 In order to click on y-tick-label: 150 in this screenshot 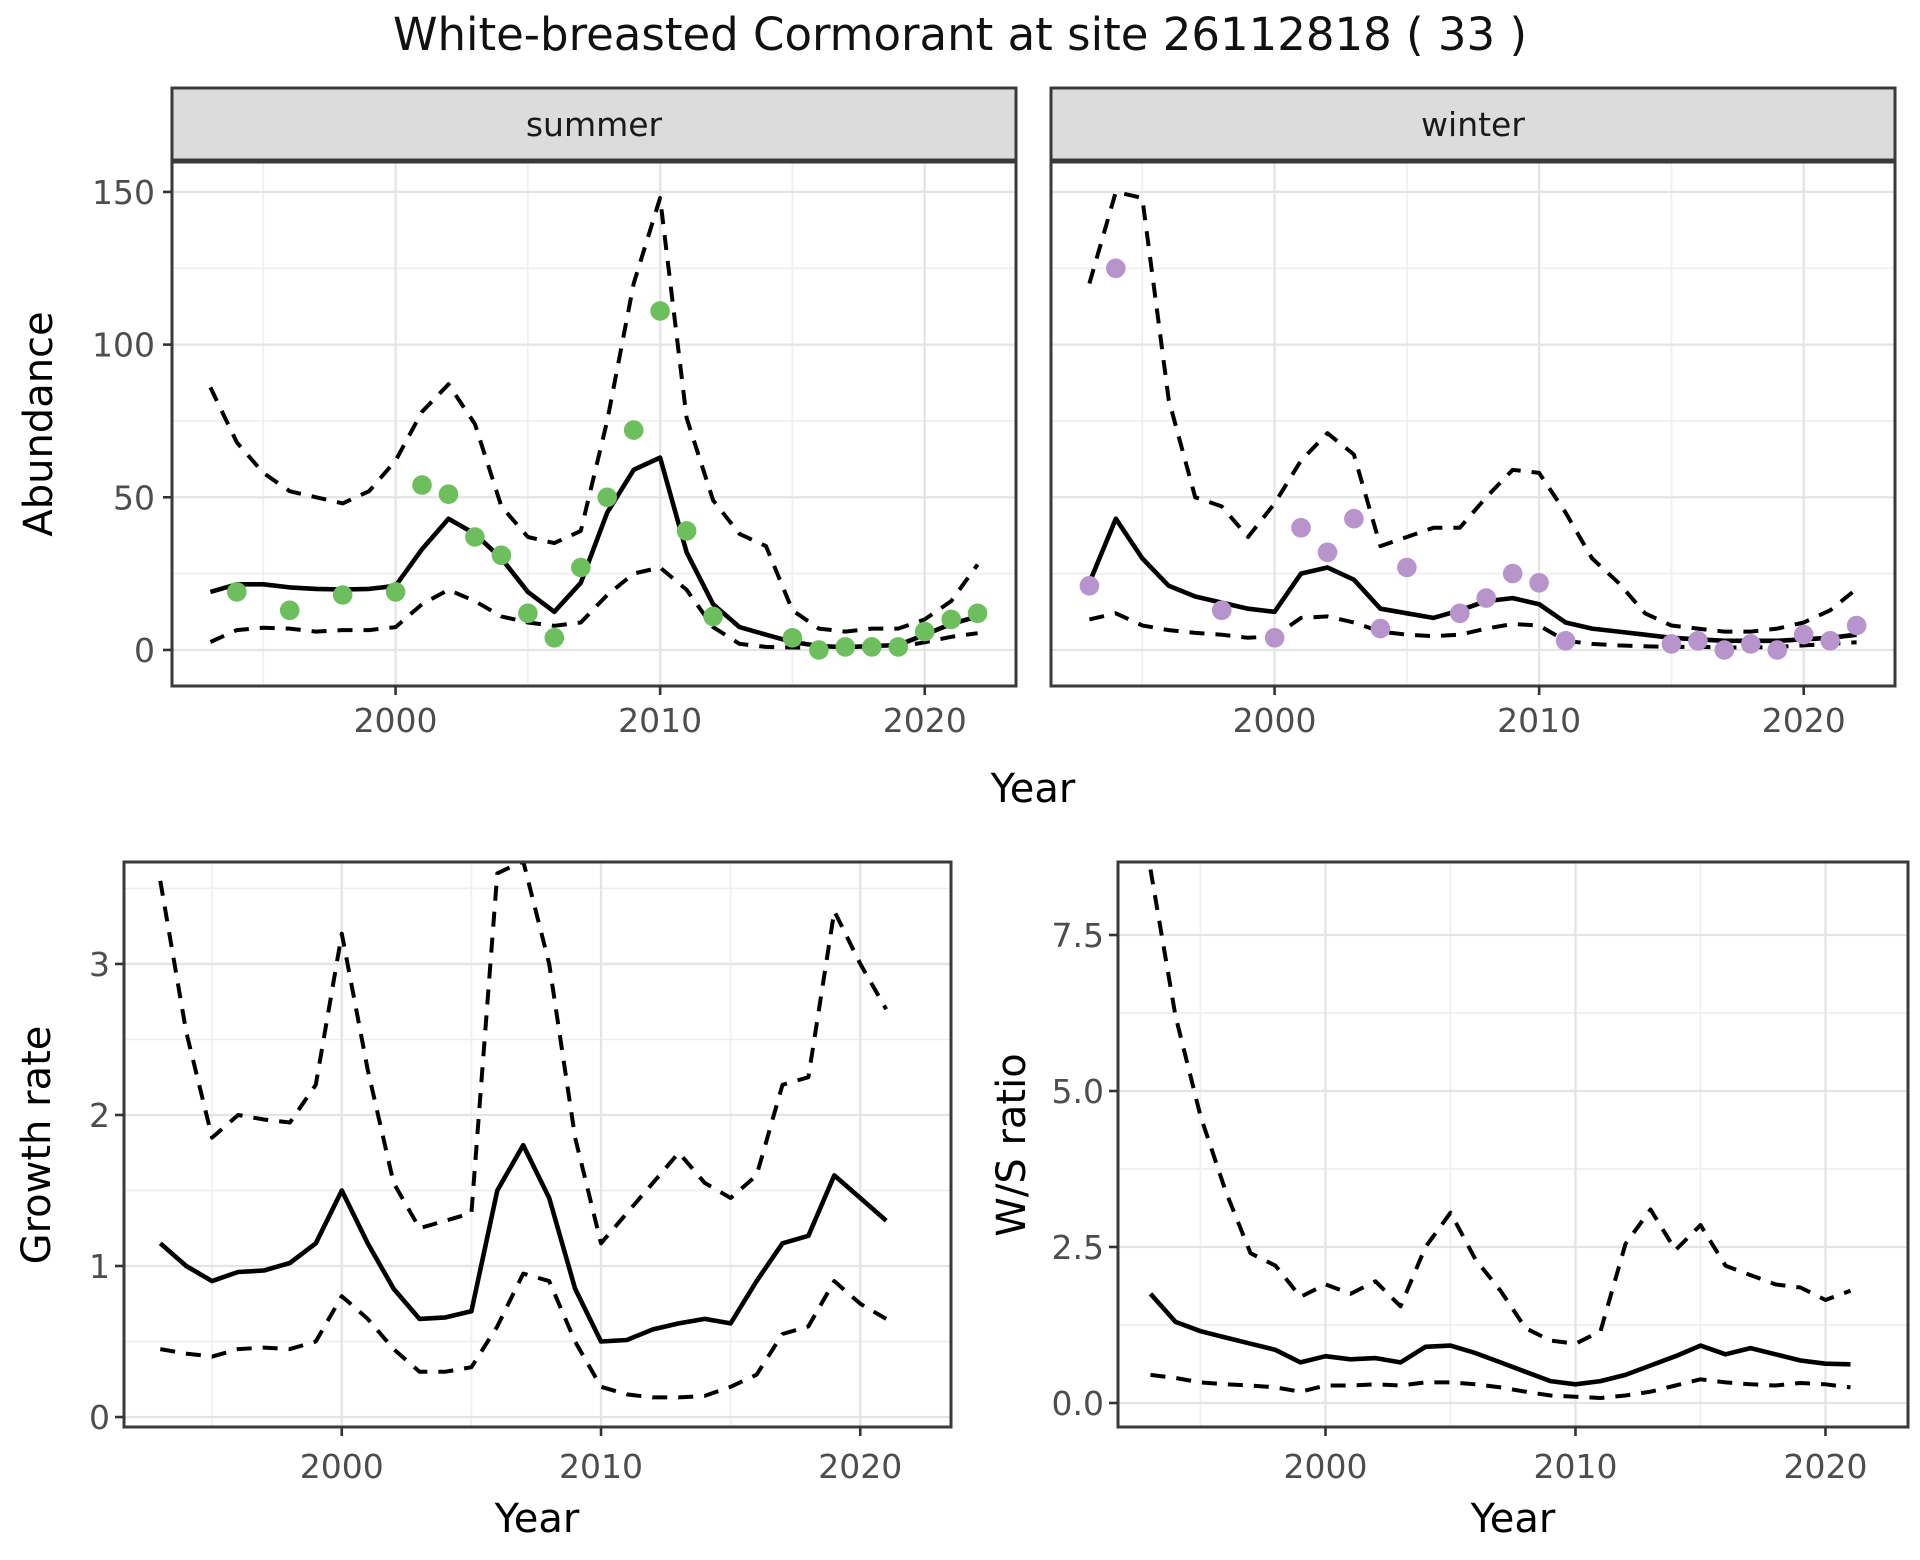, I will do `click(123, 192)`.